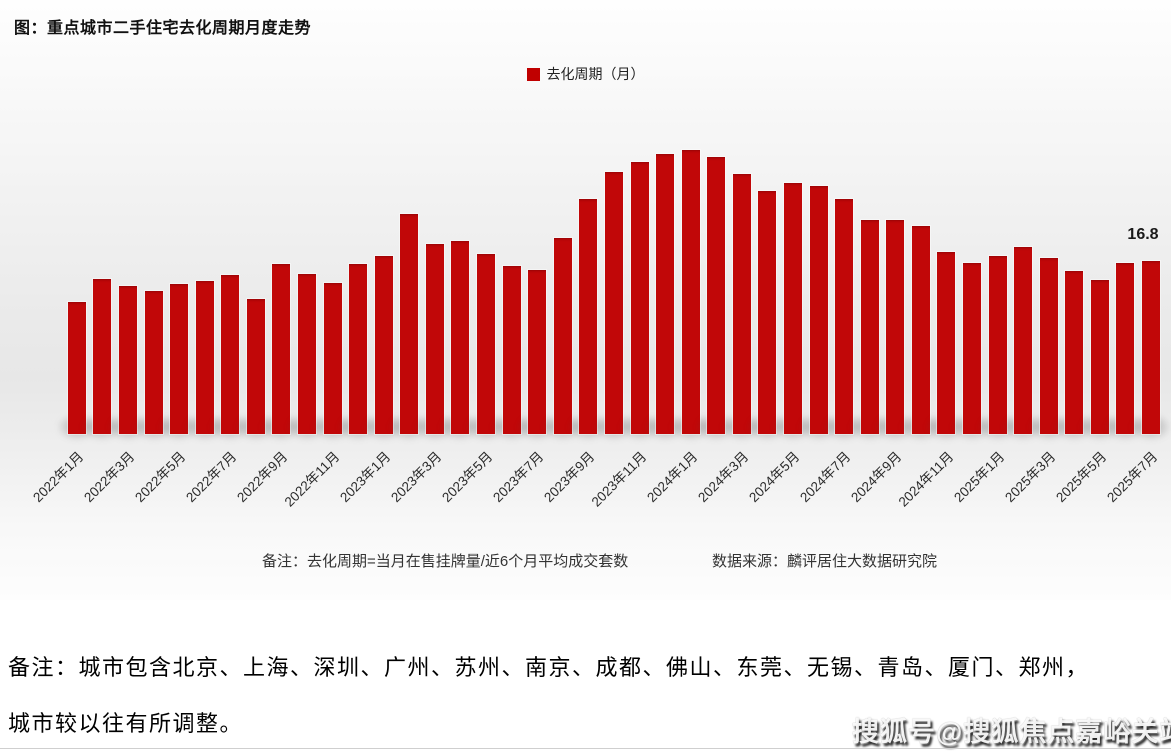 This screenshot has width=1171, height=753. Describe the element at coordinates (255, 366) in the screenshot. I see `bar-2022年8月` at that location.